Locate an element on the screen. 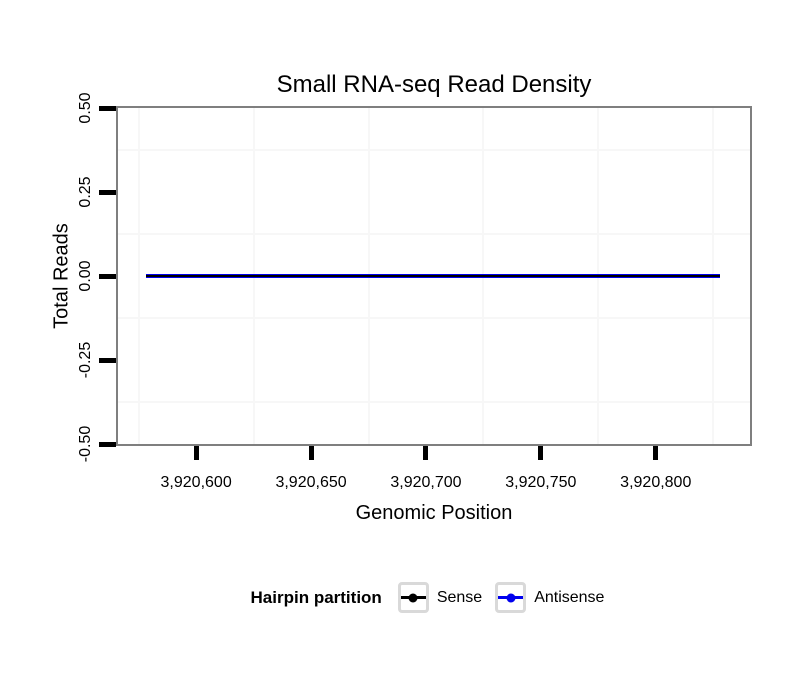 The height and width of the screenshot is (690, 810). legend-title: Hairpin partition is located at coordinates (316, 597).